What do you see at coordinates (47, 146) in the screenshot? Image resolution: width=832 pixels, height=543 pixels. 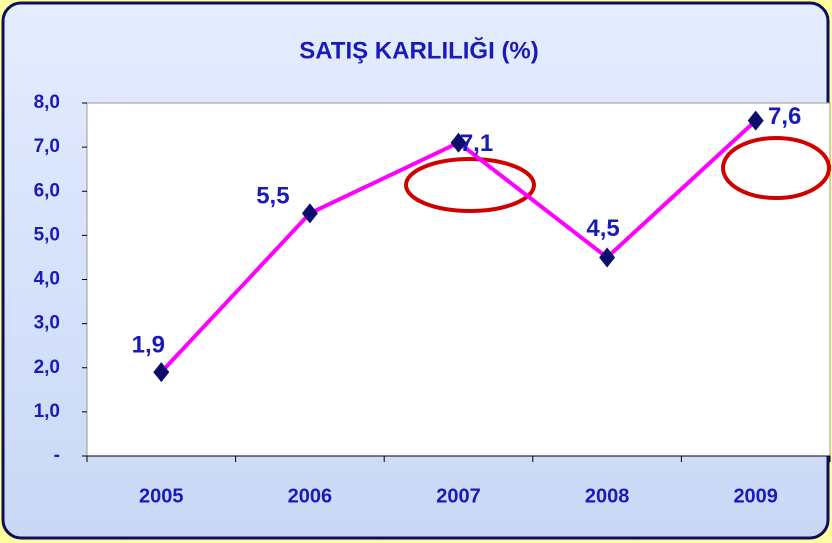 I see `y-tick-label: 7,0` at bounding box center [47, 146].